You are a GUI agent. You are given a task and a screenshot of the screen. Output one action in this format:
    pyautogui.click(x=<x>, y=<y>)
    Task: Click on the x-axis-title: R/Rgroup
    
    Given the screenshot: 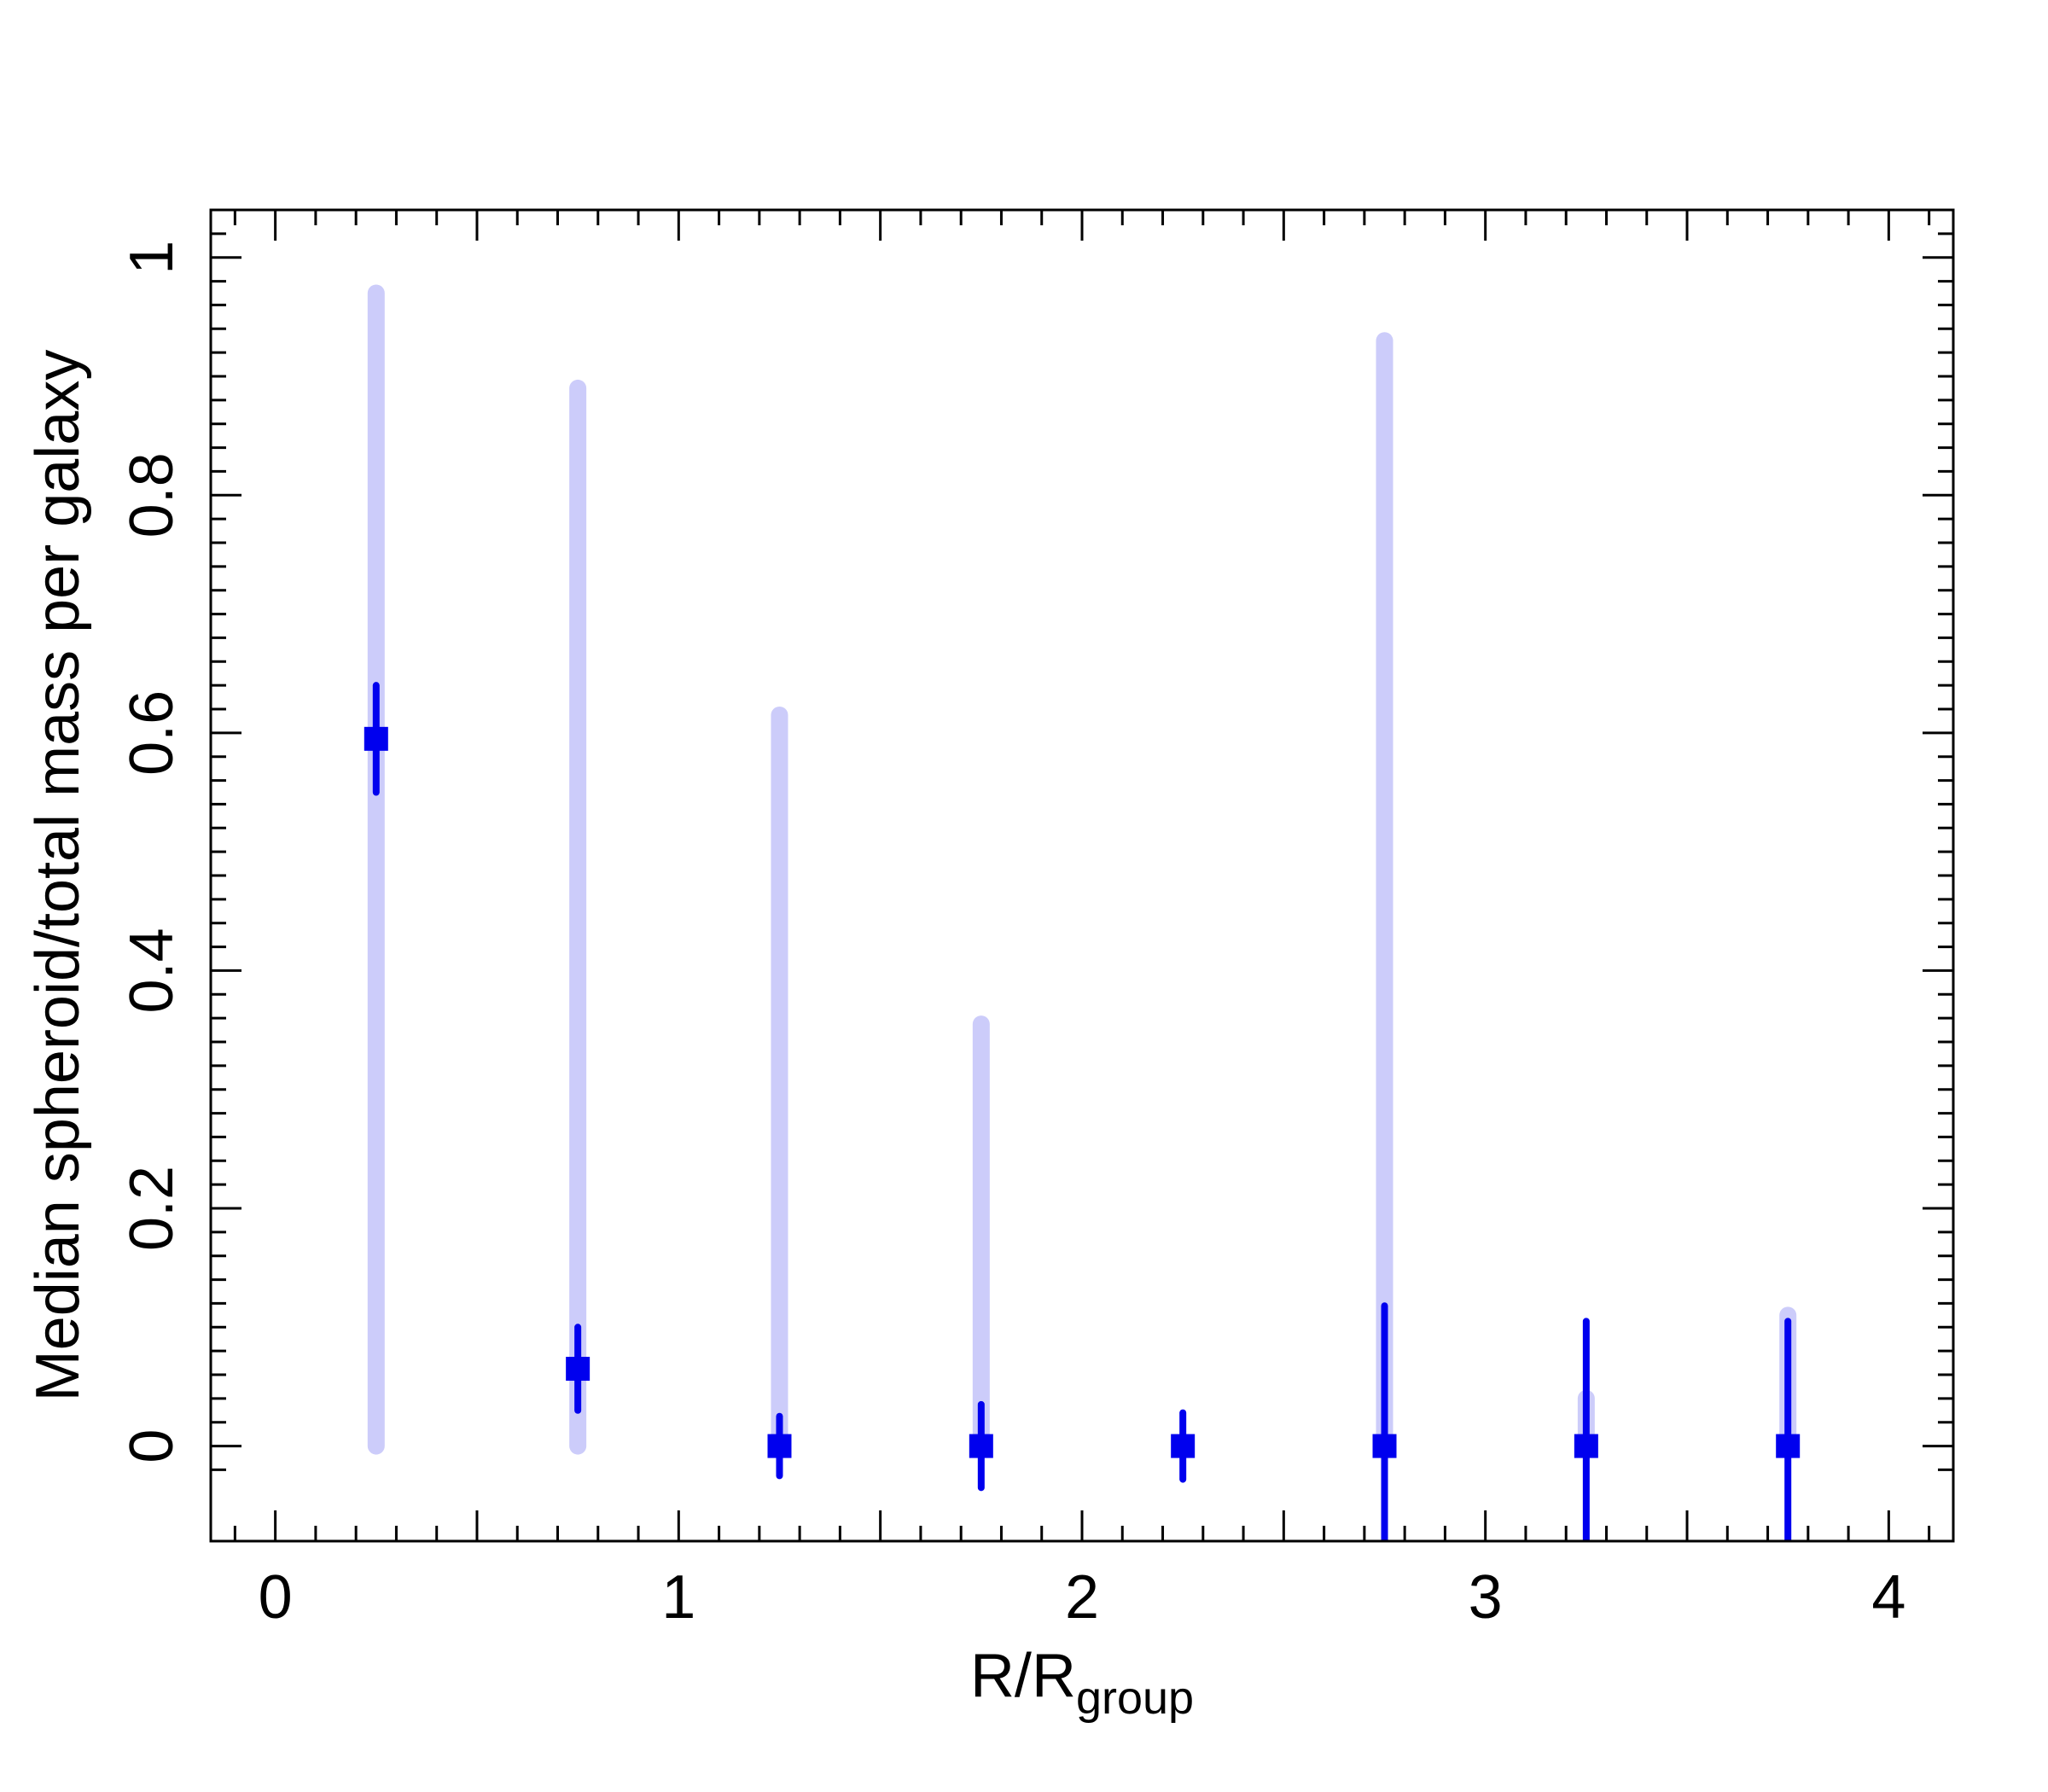 What is the action you would take?
    pyautogui.click(x=1082, y=1683)
    